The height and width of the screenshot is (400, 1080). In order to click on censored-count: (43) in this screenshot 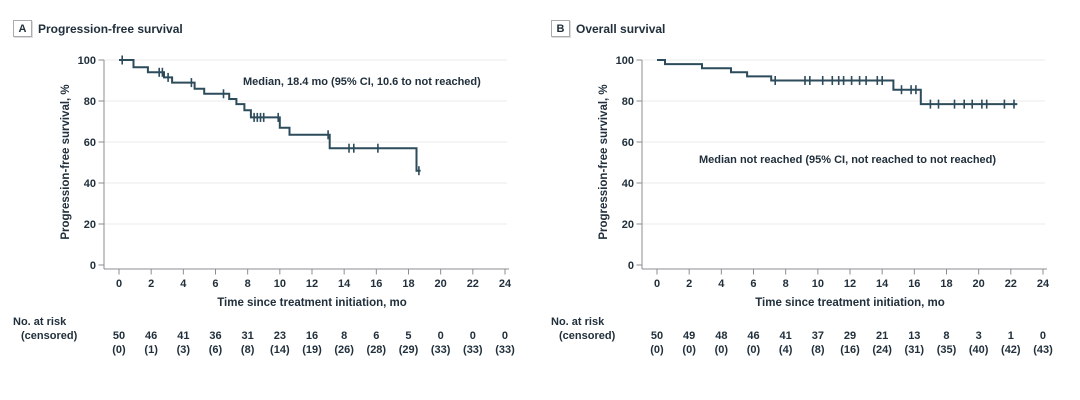, I will do `click(1043, 350)`.